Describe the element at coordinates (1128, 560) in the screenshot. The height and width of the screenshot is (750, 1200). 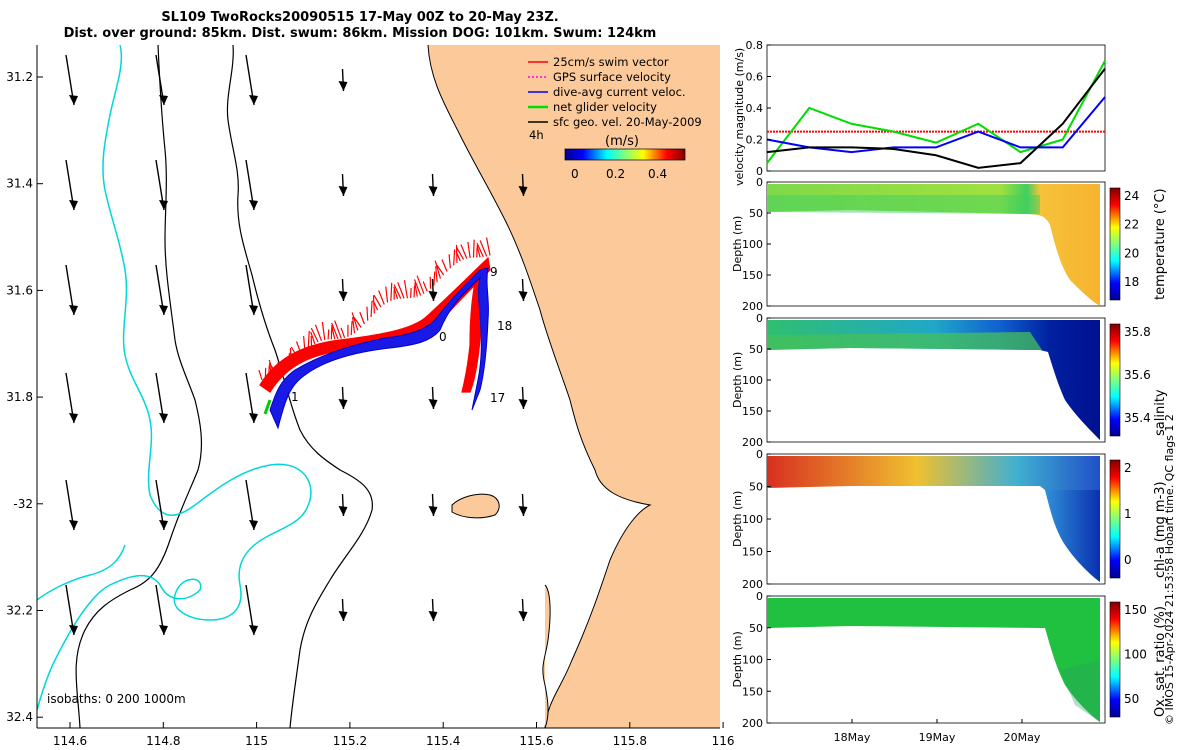
I see `colorbar-tick-label: 0` at that location.